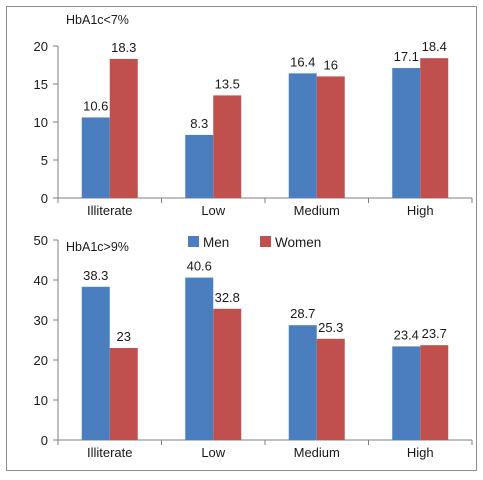 The width and height of the screenshot is (483, 480). Describe the element at coordinates (41, 280) in the screenshot. I see `panel2-y-tick-label: 40` at that location.